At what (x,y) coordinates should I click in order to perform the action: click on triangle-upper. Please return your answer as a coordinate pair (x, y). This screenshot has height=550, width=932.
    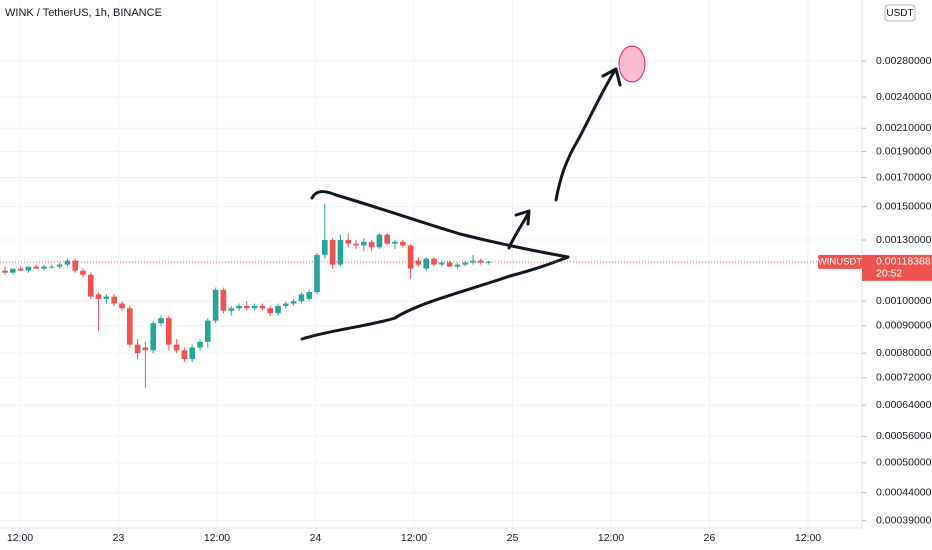
    Looking at the image, I should click on (440, 224).